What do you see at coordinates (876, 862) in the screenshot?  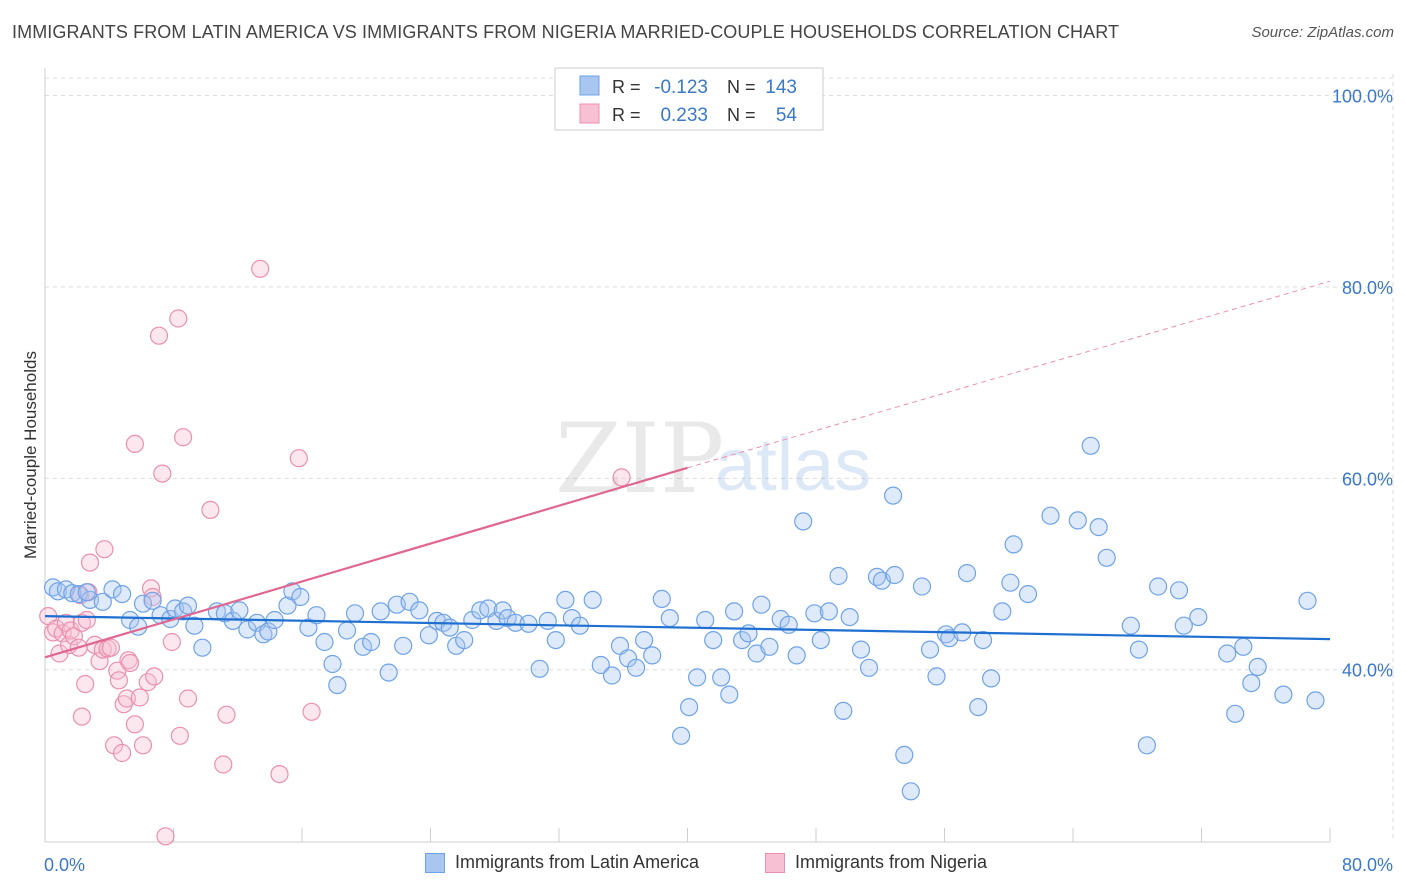 I see `legend-item-nigeria: Immigrants from Nigeria` at bounding box center [876, 862].